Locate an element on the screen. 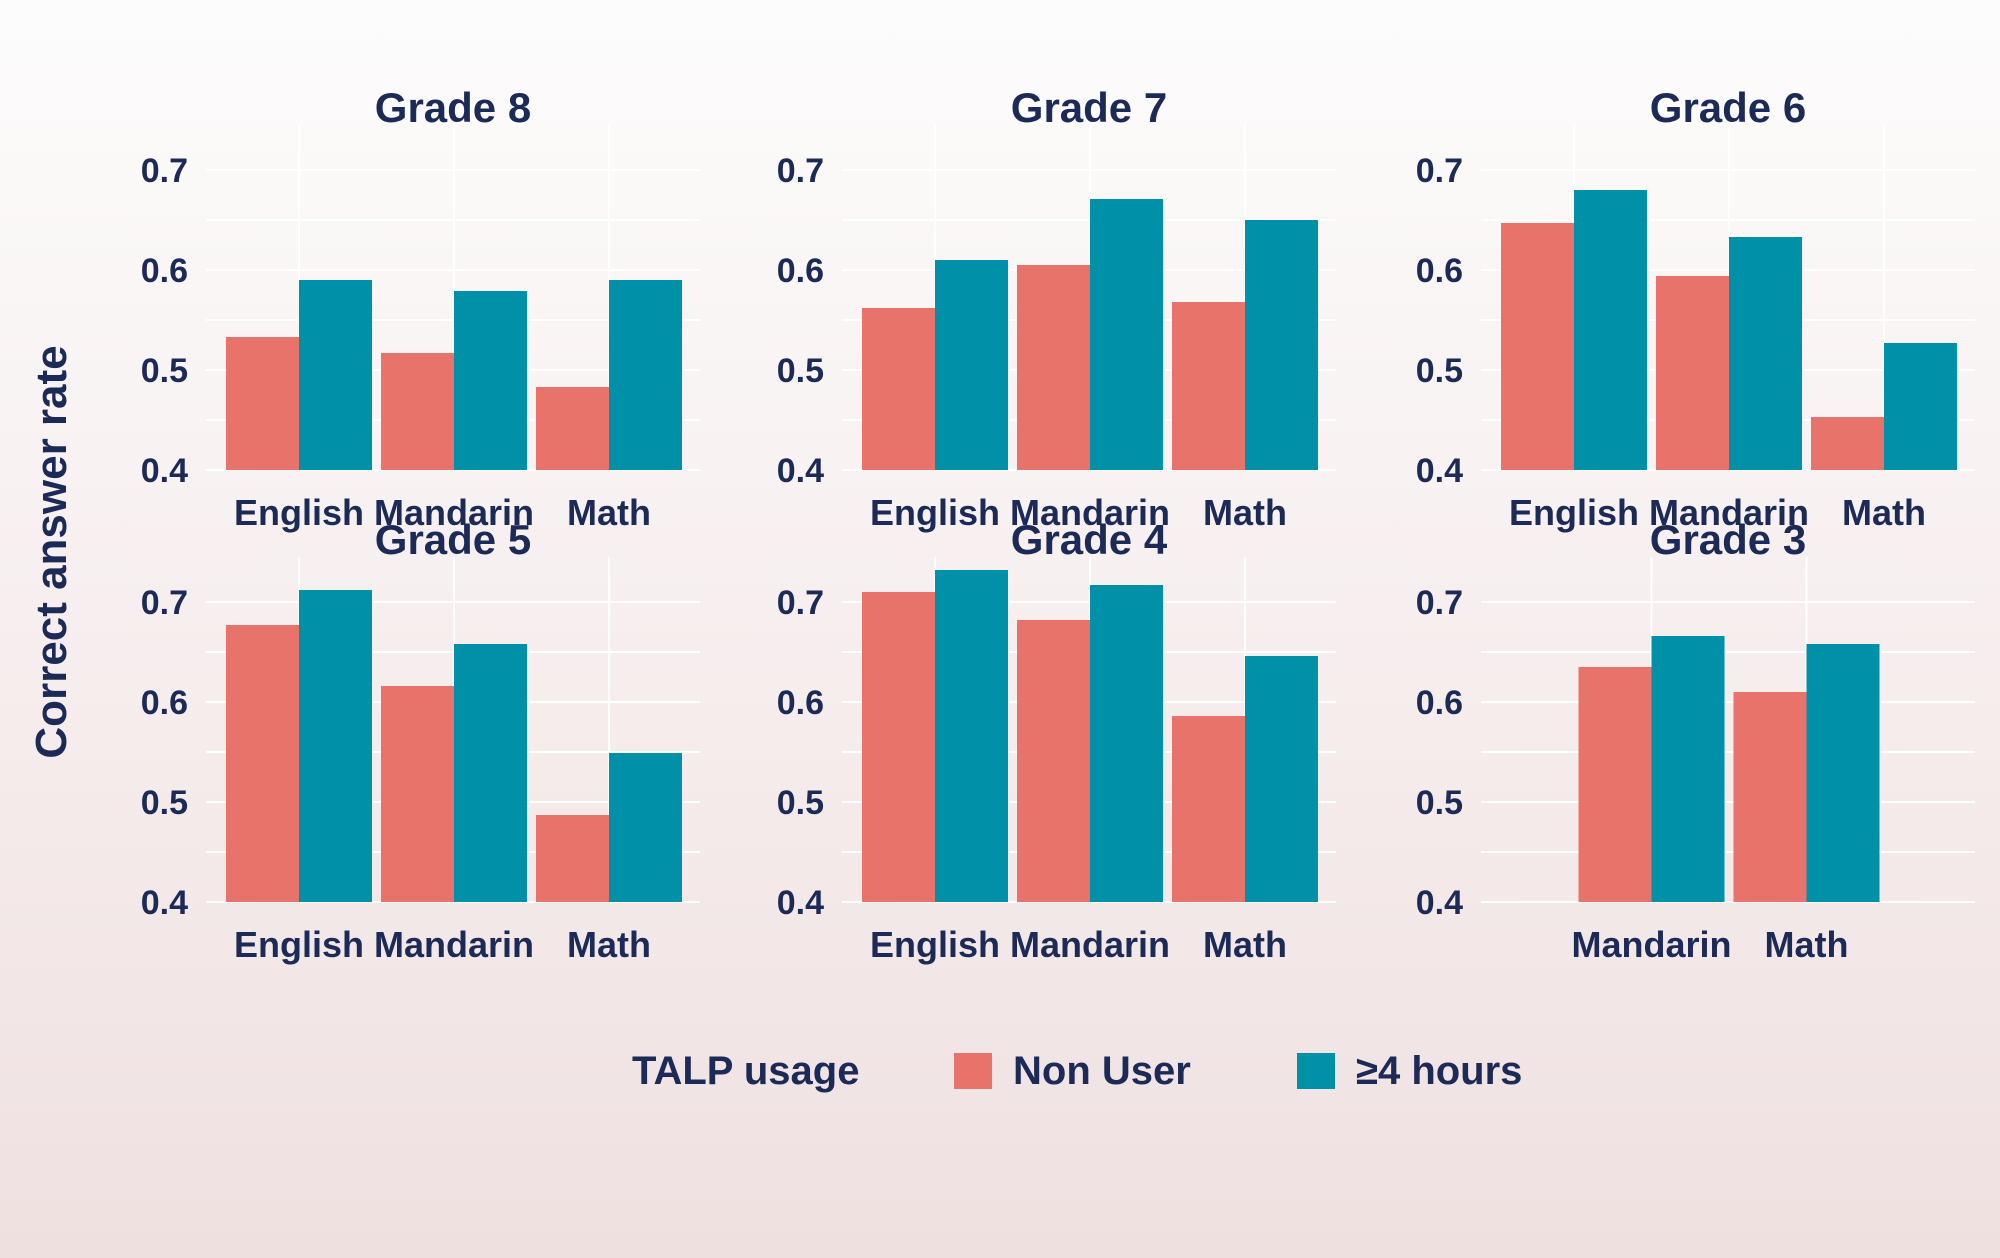  panel-grade-5: Grade 5 0.4 0.5 0.6 0.7 English Mandarin Math is located at coordinates (420, 740).